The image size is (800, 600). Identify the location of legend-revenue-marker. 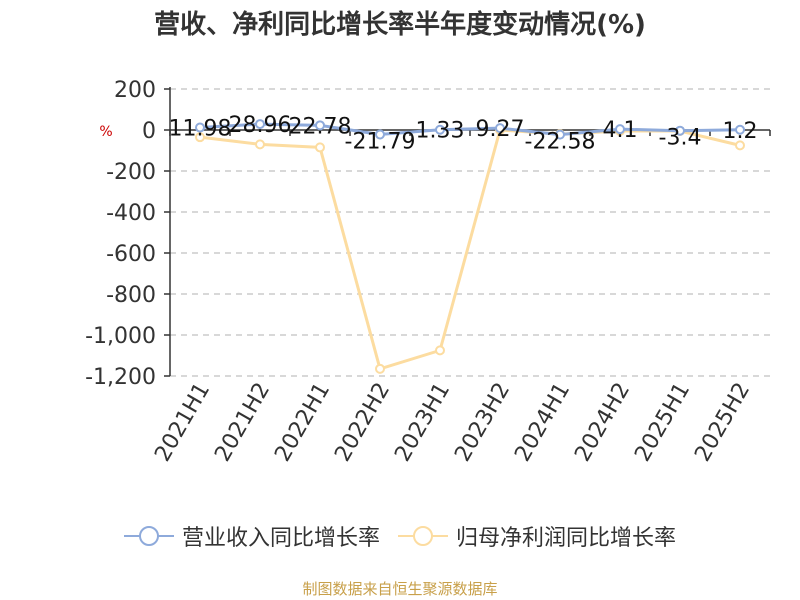
(148, 536).